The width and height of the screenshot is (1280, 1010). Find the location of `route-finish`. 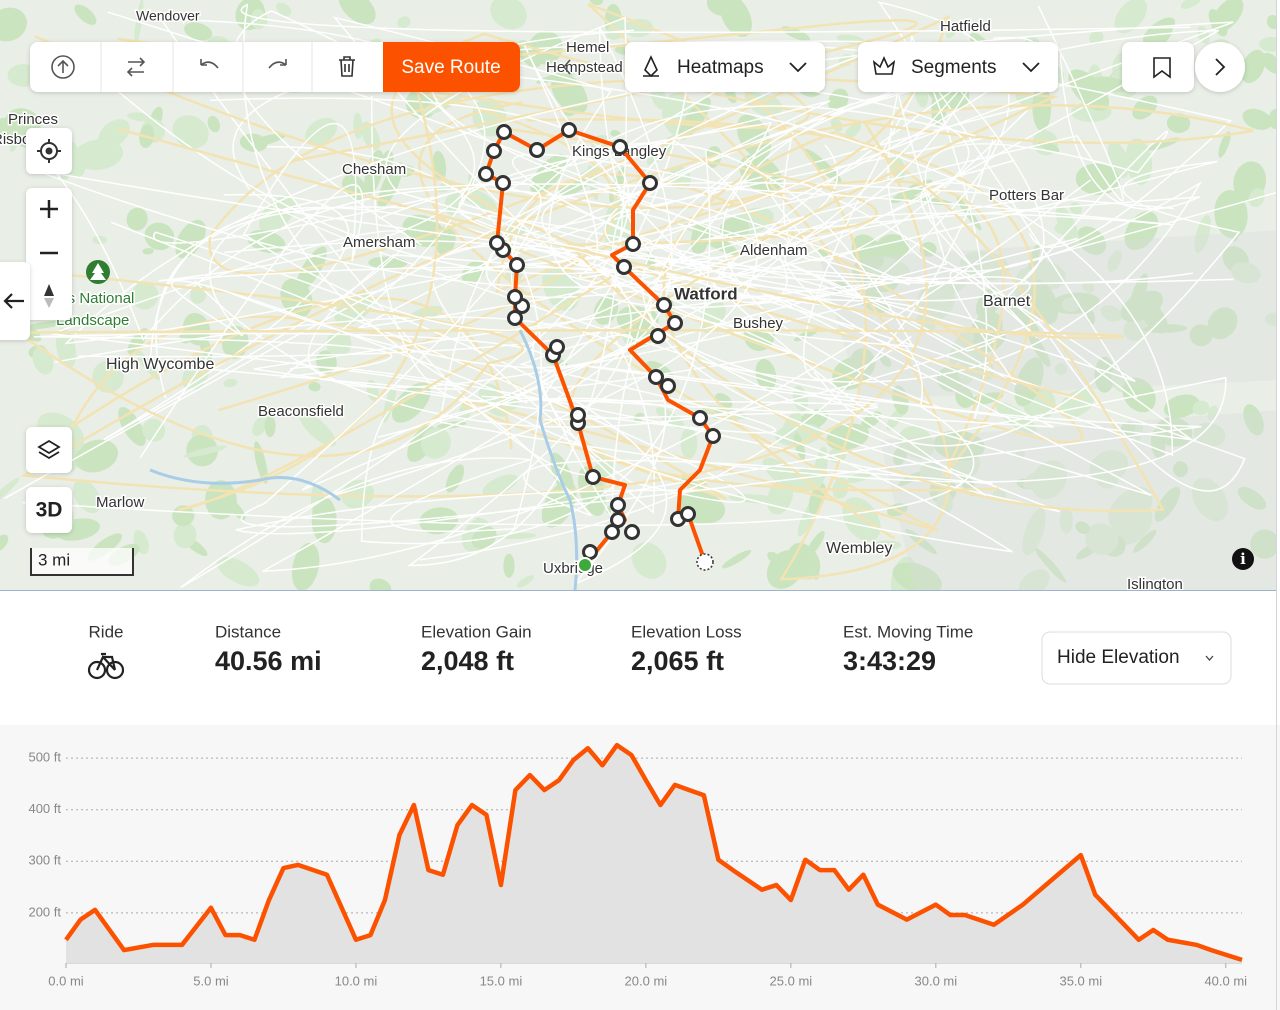

route-finish is located at coordinates (705, 562).